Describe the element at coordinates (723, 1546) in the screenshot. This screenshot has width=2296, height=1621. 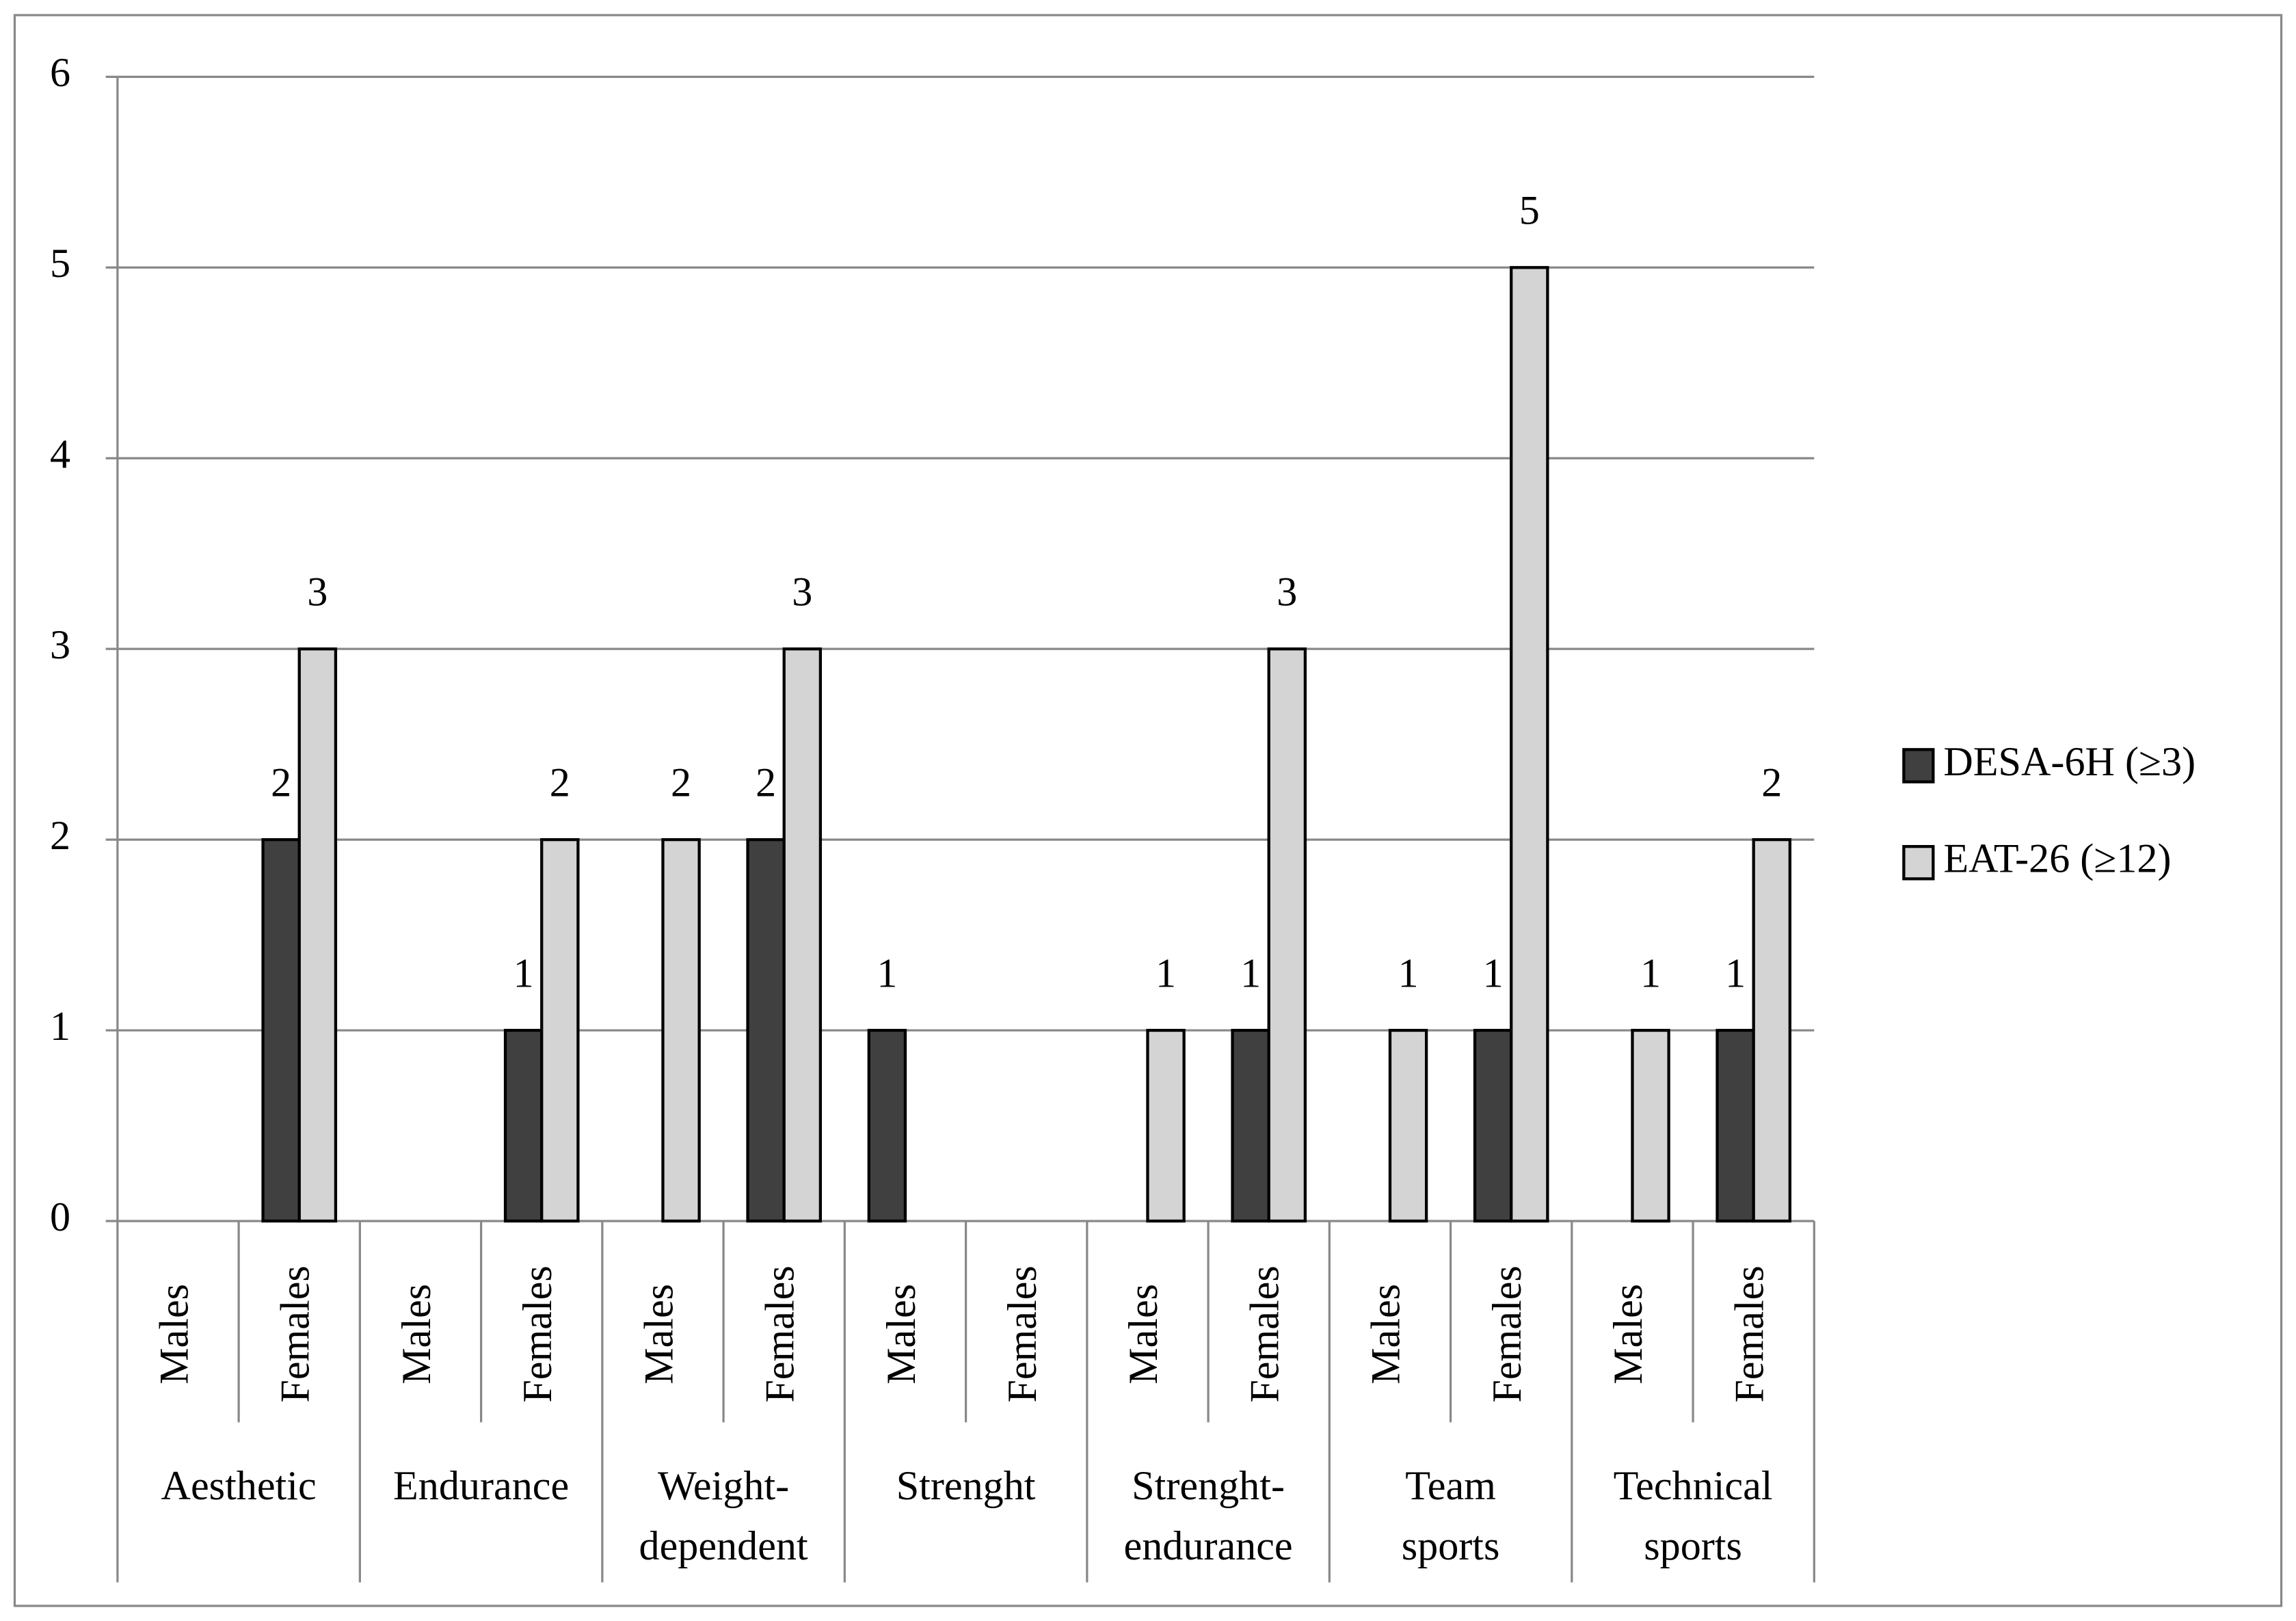
I see `group-label: dependent` at that location.